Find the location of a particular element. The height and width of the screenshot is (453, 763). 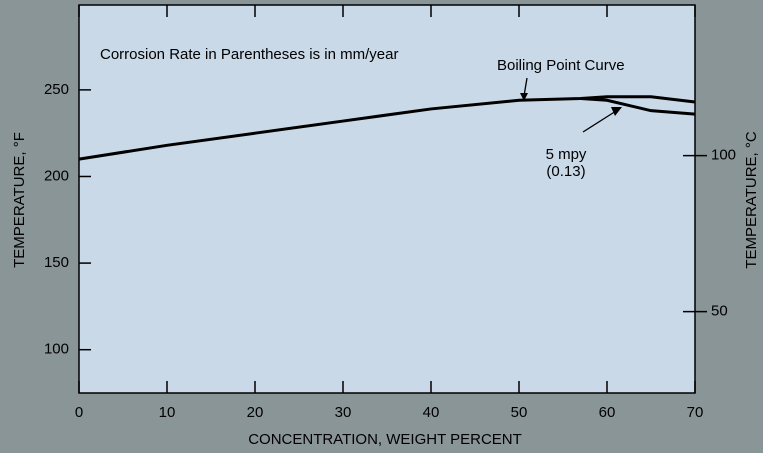

annotation: (0.13) is located at coordinates (565, 171).